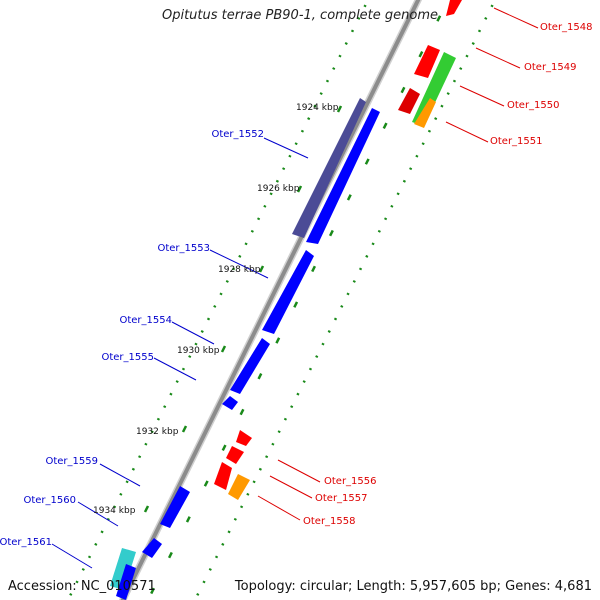  What do you see at coordinates (516, 141) in the screenshot?
I see `gene-label-oter-1551: Oter_1551` at bounding box center [516, 141].